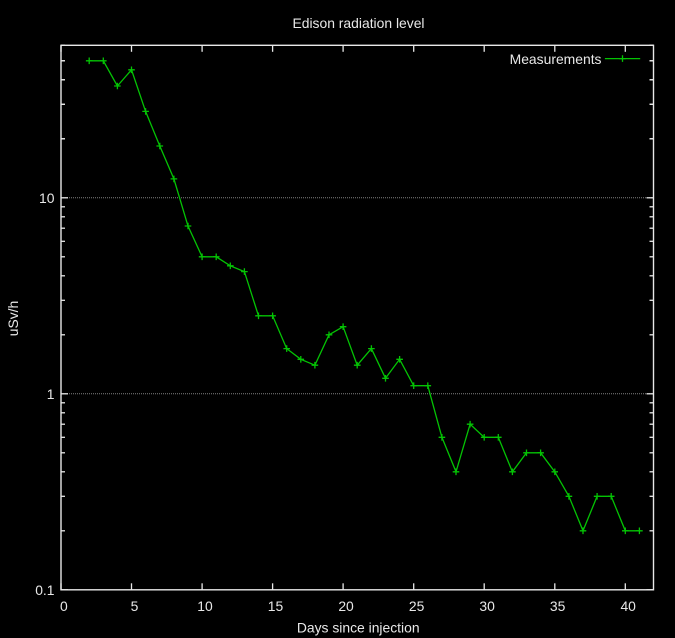 This screenshot has width=675, height=638. What do you see at coordinates (628, 606) in the screenshot?
I see `svg-text: 40` at bounding box center [628, 606].